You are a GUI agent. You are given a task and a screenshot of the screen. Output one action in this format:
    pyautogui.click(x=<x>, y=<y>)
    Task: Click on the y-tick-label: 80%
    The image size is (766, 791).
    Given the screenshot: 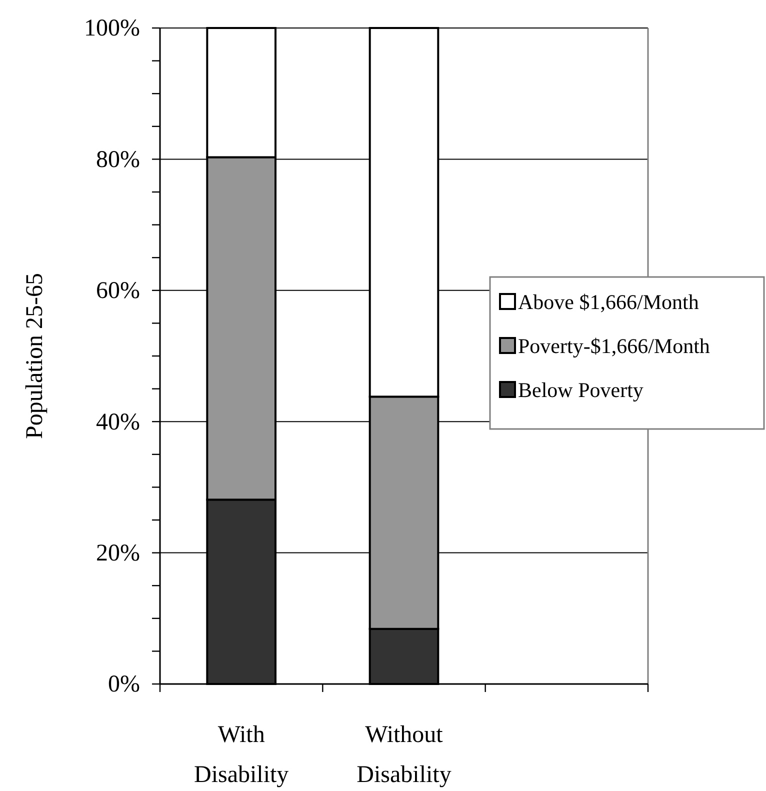 What is the action you would take?
    pyautogui.click(x=118, y=159)
    